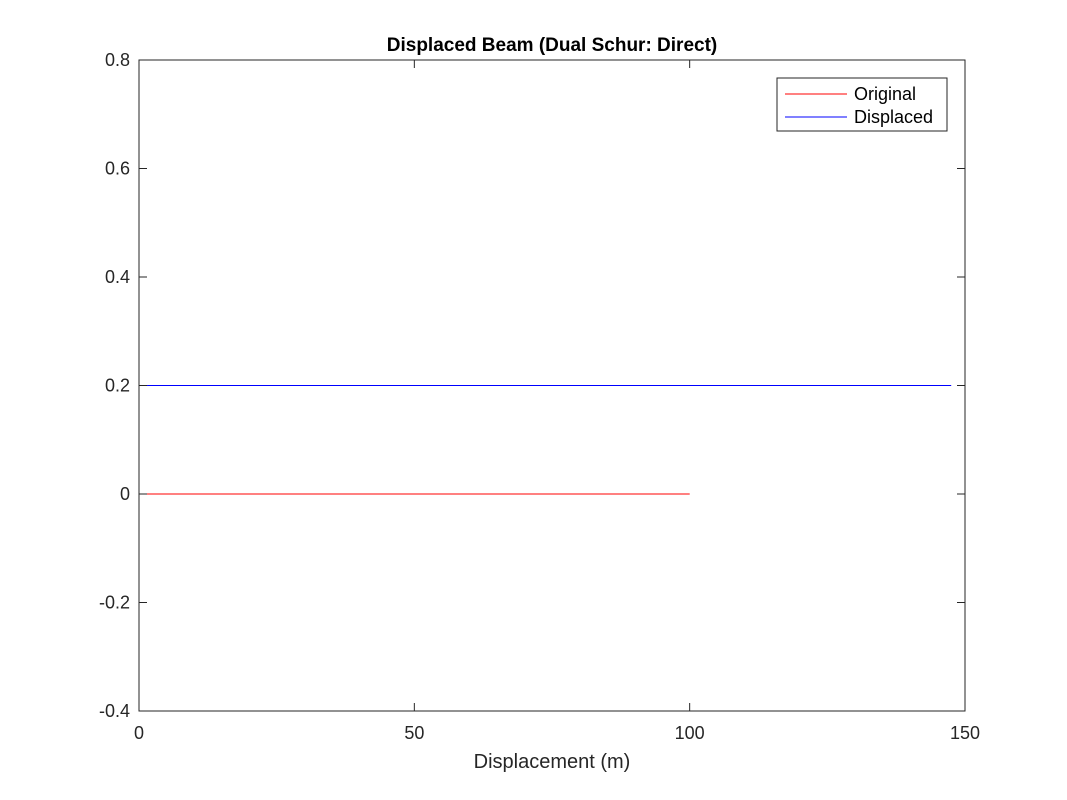  Describe the element at coordinates (117, 169) in the screenshot. I see `y-tick-label: 0.6` at that location.